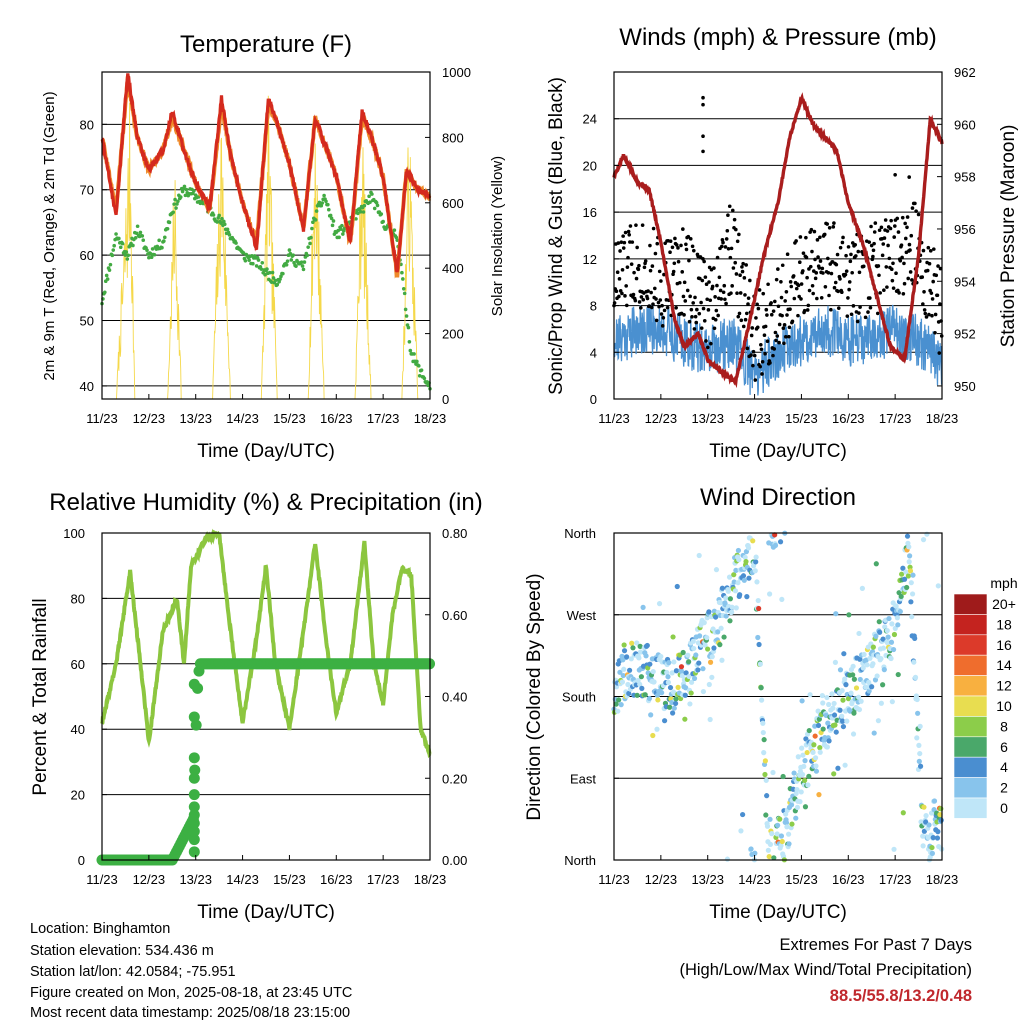 The width and height of the screenshot is (1024, 1024). What do you see at coordinates (965, 229) in the screenshot?
I see `winds-ytick-label-right: 956` at bounding box center [965, 229].